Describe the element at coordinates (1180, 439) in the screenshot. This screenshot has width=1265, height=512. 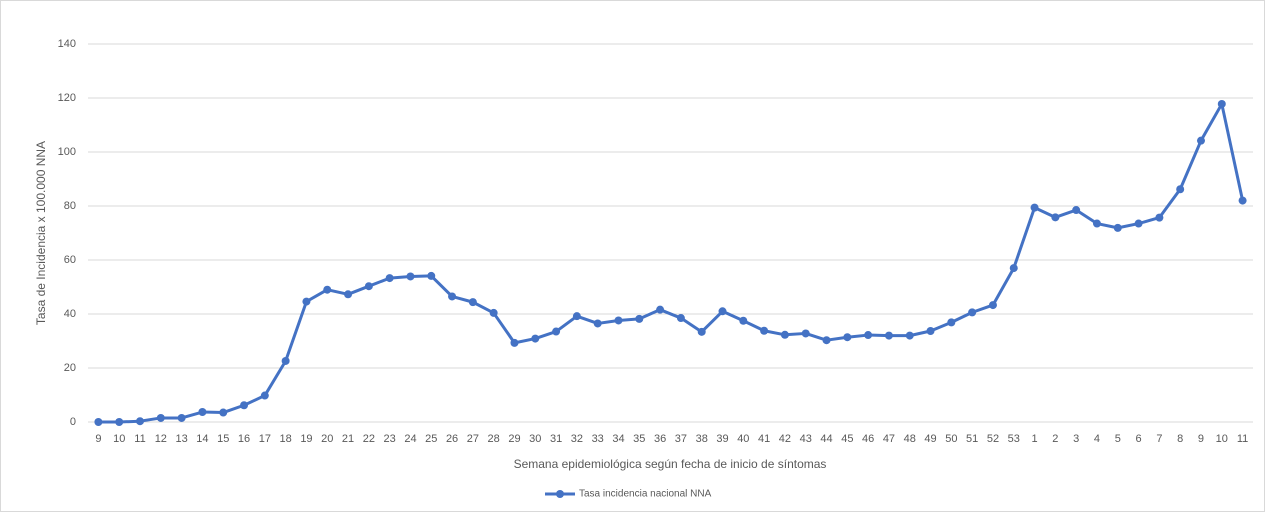
I see `x-tick-label: 8` at that location.